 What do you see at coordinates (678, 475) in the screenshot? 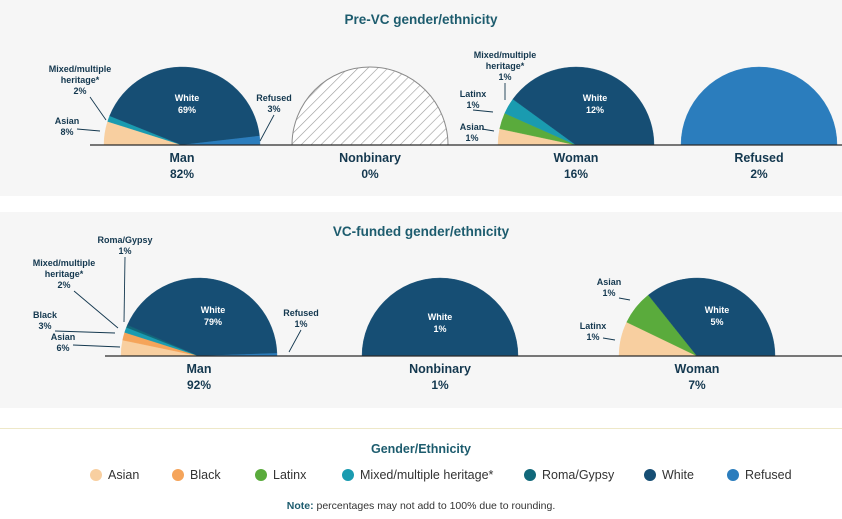
I see `legend-label-white: White` at bounding box center [678, 475].